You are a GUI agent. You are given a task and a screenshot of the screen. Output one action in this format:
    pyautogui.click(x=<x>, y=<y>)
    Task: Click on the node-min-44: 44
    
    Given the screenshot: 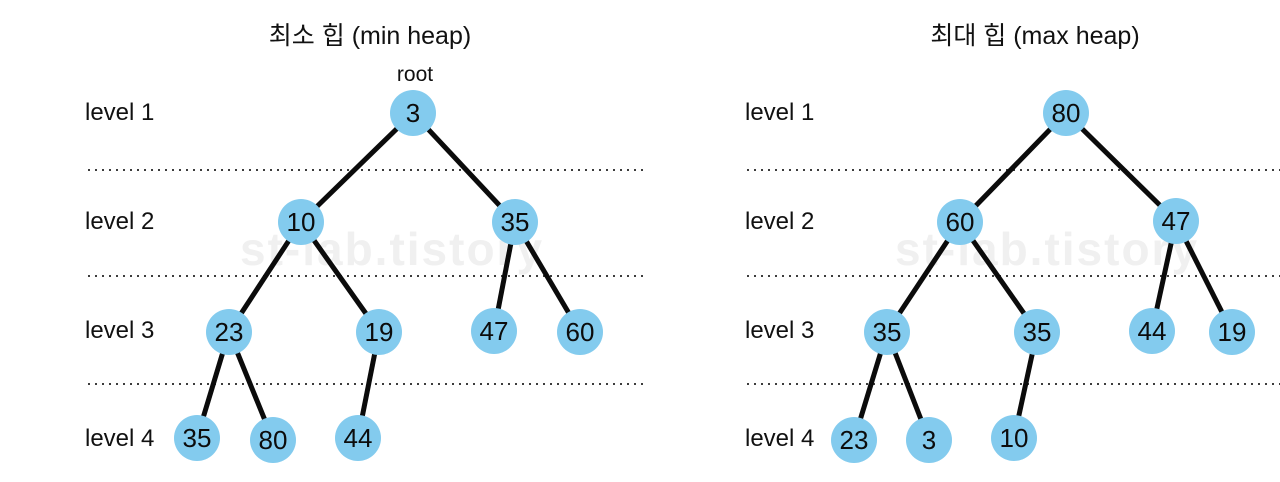 What is the action you would take?
    pyautogui.click(x=358, y=438)
    